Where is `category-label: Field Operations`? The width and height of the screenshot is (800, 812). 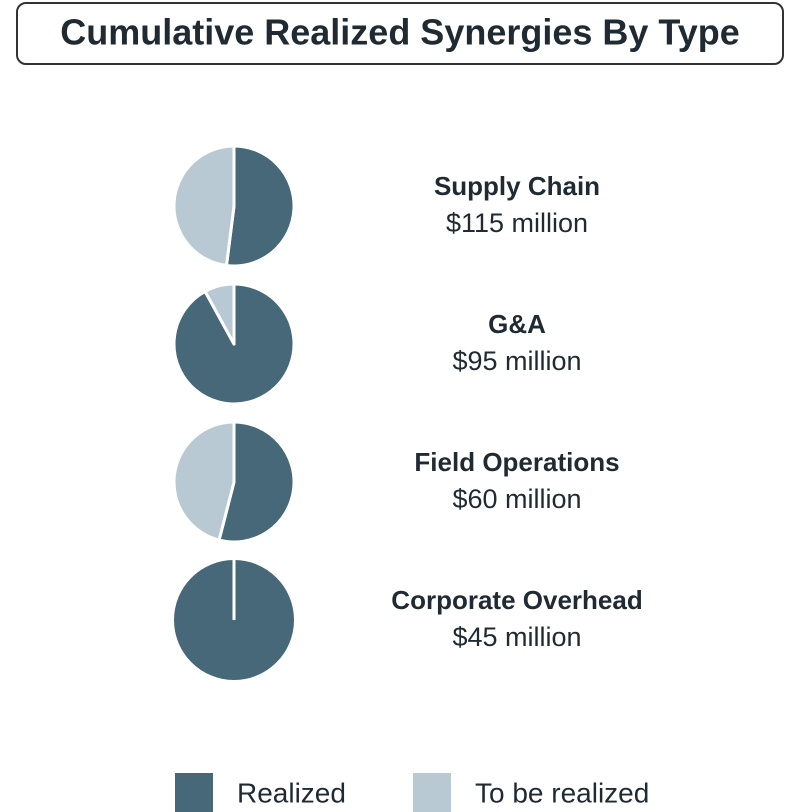
category-label: Field Operations is located at coordinates (516, 462).